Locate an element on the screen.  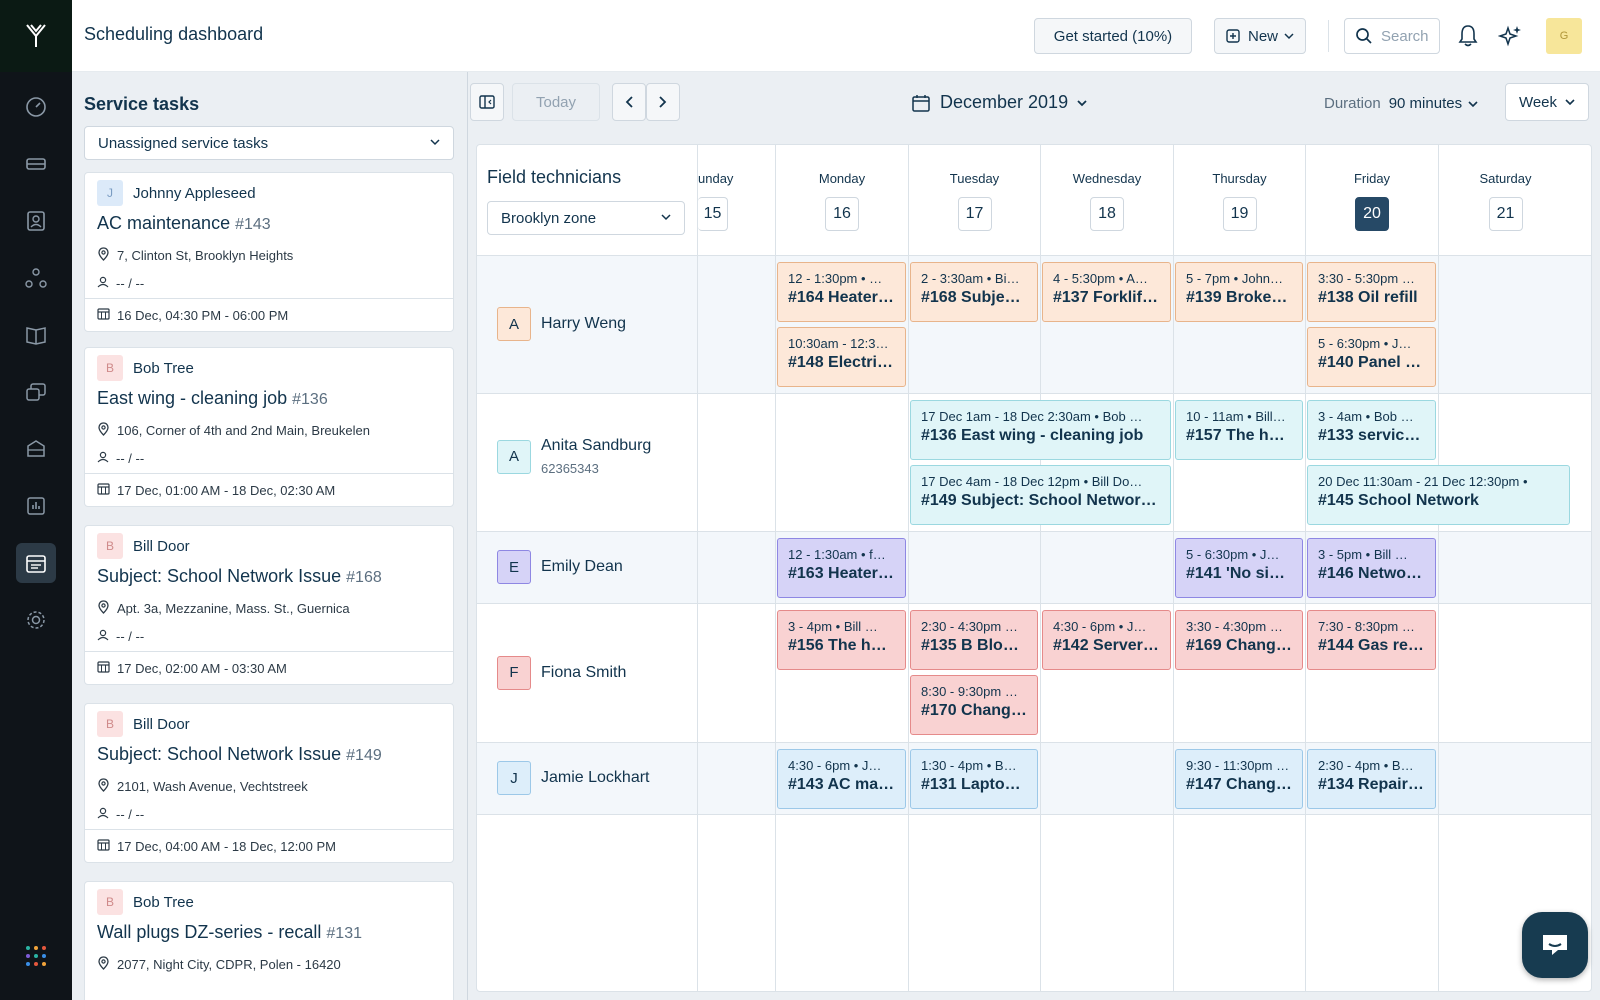
technician-name: Emily Dean is located at coordinates (582, 566).